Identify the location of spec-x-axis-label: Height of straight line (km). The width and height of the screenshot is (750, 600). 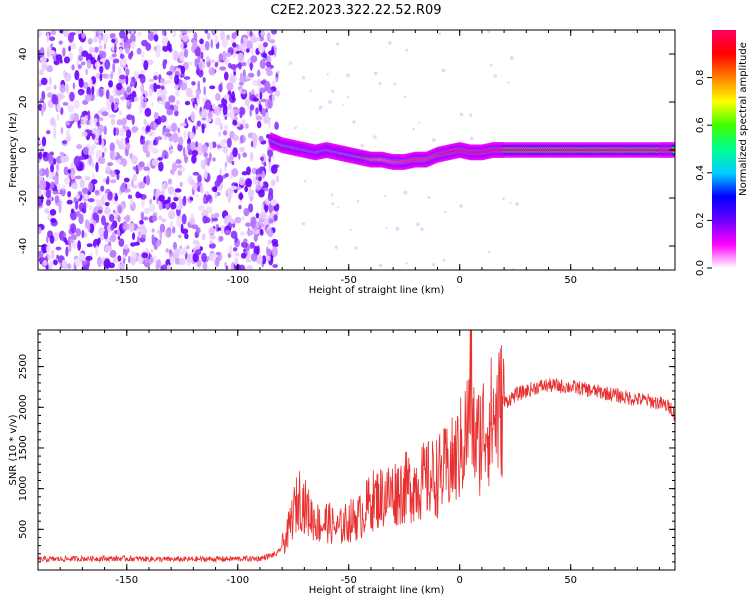
(377, 290).